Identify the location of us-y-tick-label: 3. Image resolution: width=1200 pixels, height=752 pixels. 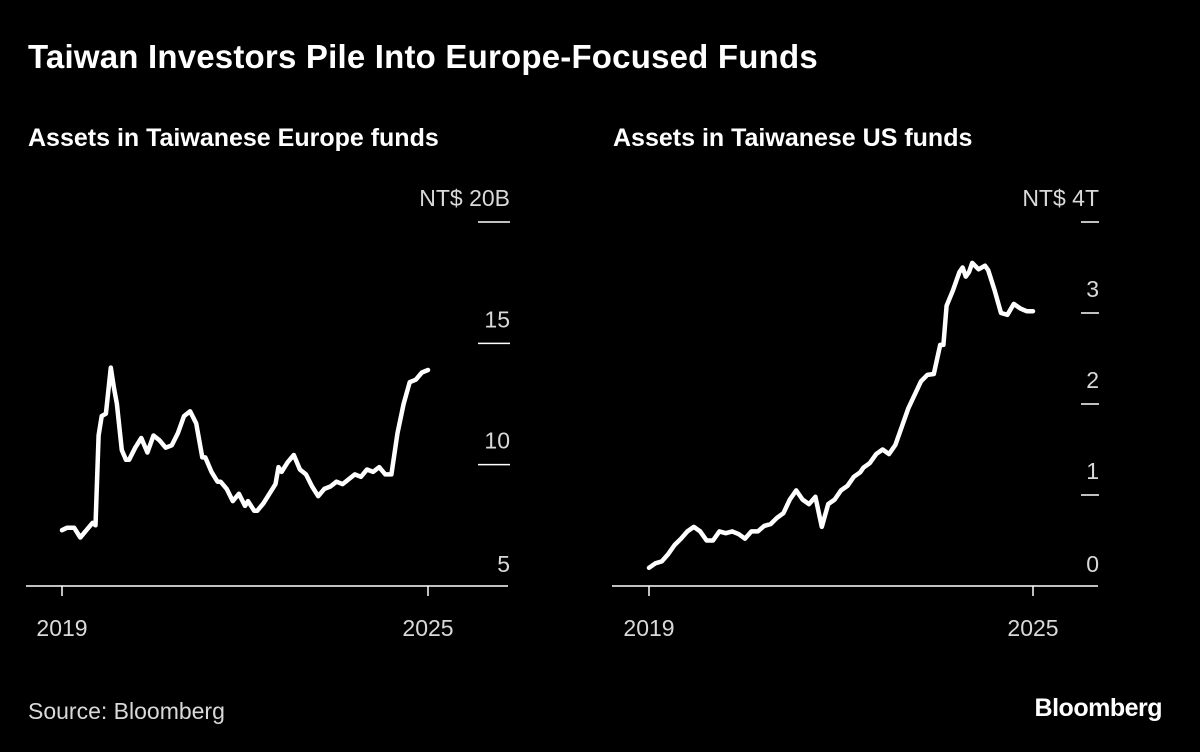
(1092, 289).